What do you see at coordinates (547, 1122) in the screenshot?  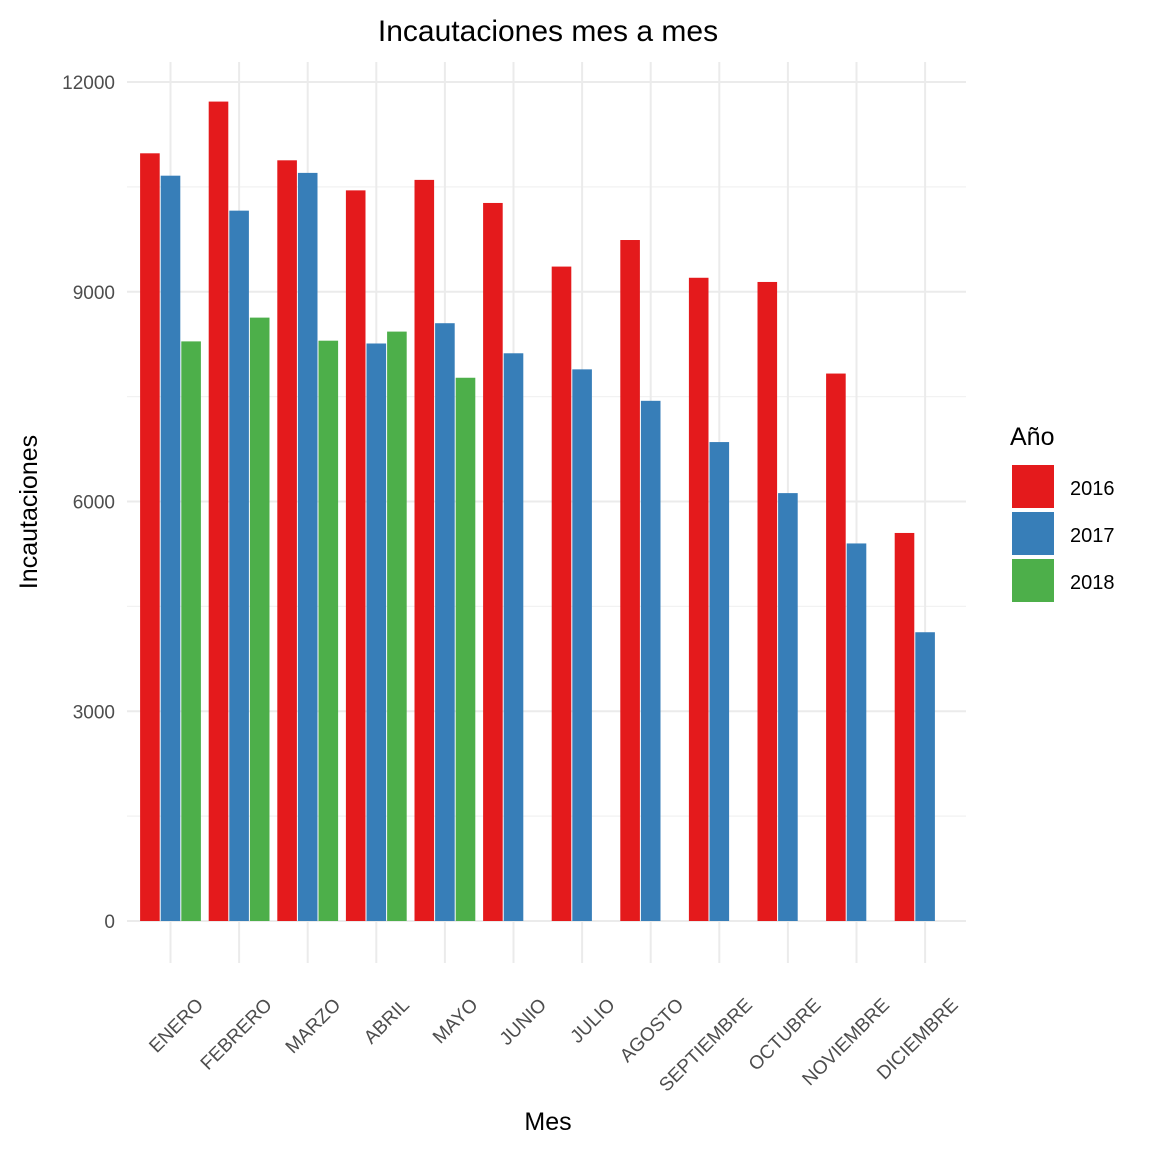 I see `x-axis-label: Mes` at bounding box center [547, 1122].